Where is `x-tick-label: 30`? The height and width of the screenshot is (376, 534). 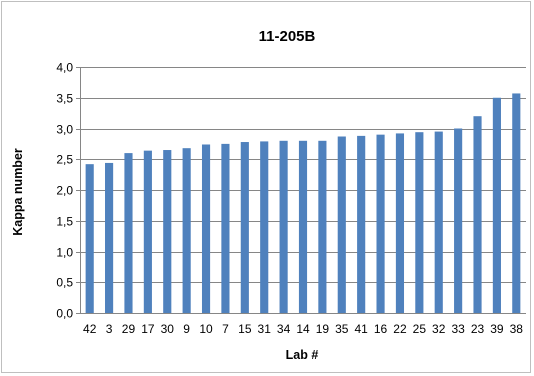 x-tick-label: 30 is located at coordinates (168, 329).